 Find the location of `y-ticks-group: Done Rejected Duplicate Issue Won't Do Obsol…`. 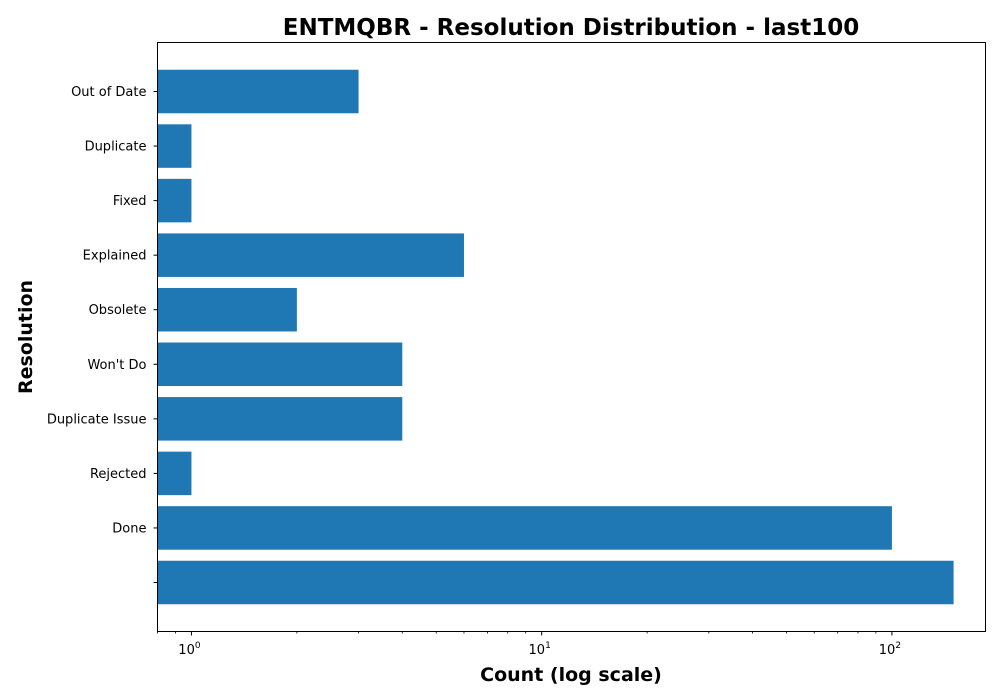

y-ticks-group: Done Rejected Duplicate Issue Won't Do Obsol… is located at coordinates (102, 334).